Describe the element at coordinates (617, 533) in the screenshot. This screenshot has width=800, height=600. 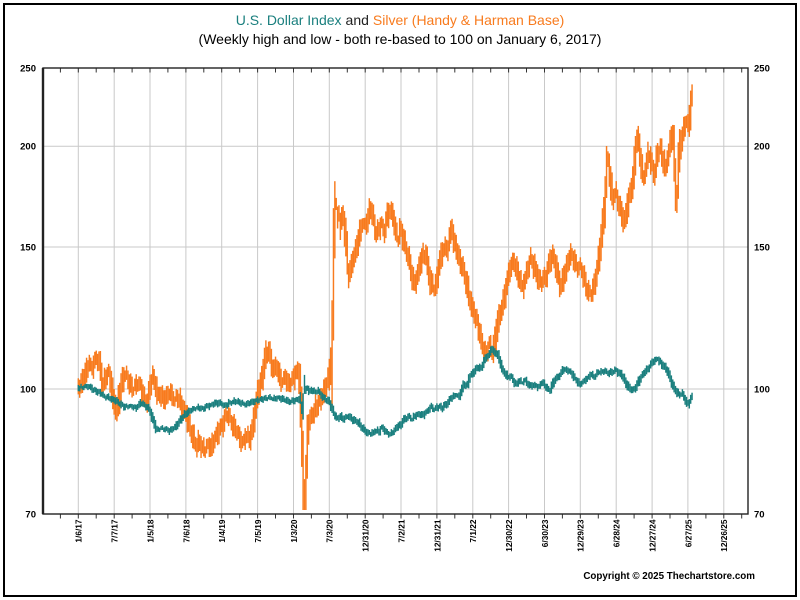
I see `x-tick-label: 6/28/24` at that location.